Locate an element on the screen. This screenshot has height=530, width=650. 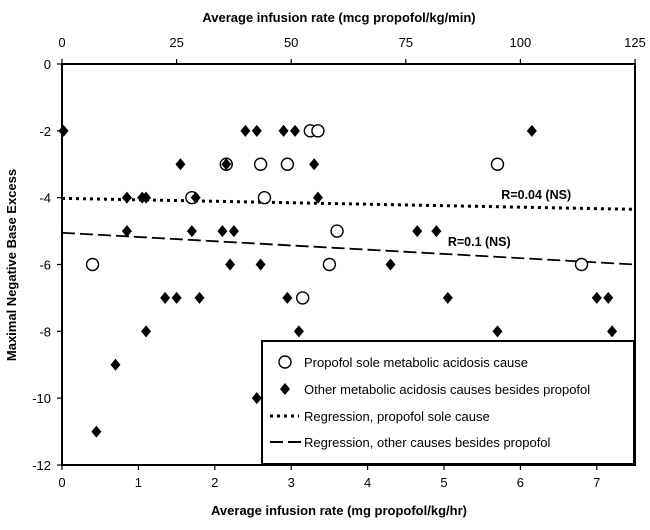
x-tick-label: 2 is located at coordinates (214, 482).